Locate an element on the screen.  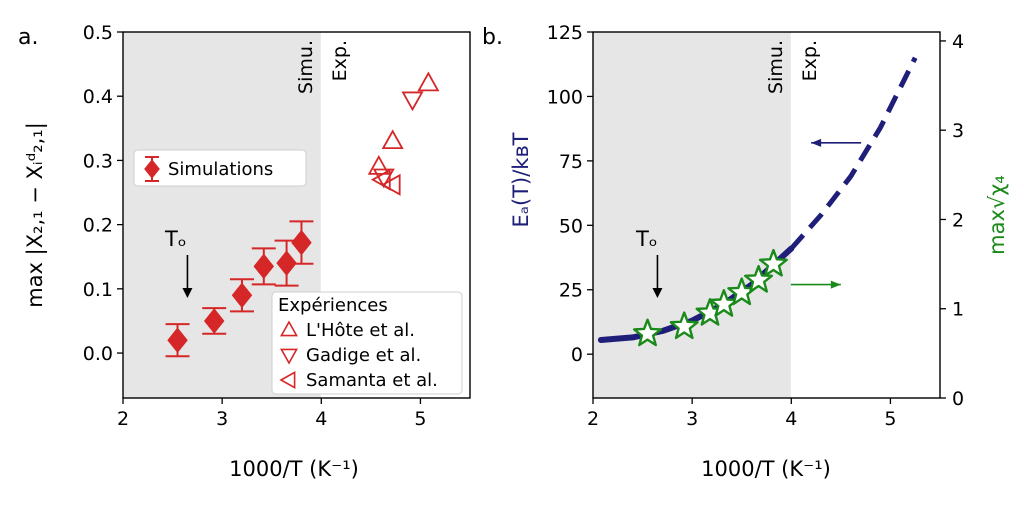
legend-simulations-box is located at coordinates (220, 168).